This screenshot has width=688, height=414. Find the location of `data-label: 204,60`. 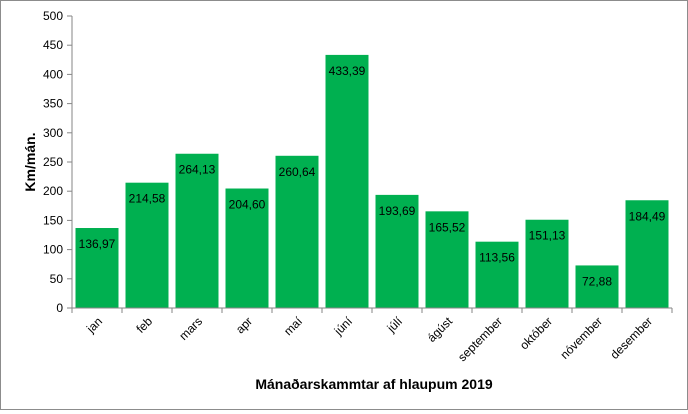

data-label: 204,60 is located at coordinates (247, 205).